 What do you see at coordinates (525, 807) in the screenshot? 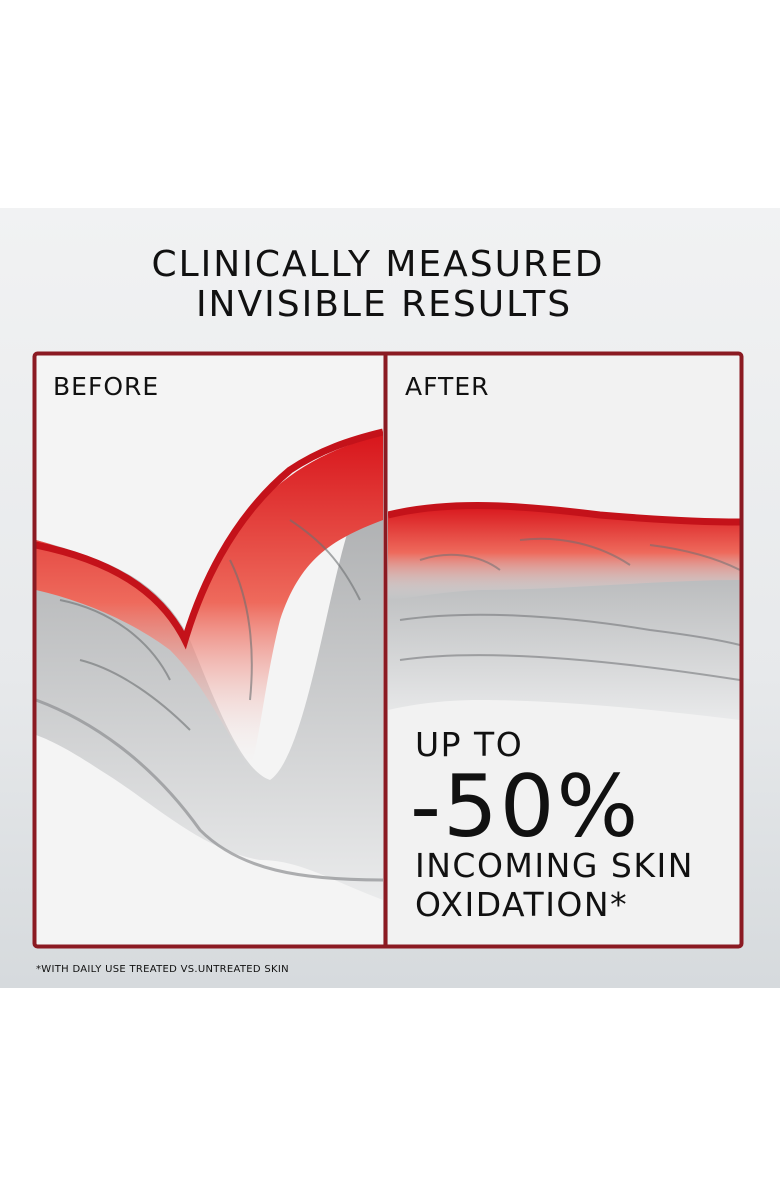
I see `claim-figure: -50%` at bounding box center [525, 807].